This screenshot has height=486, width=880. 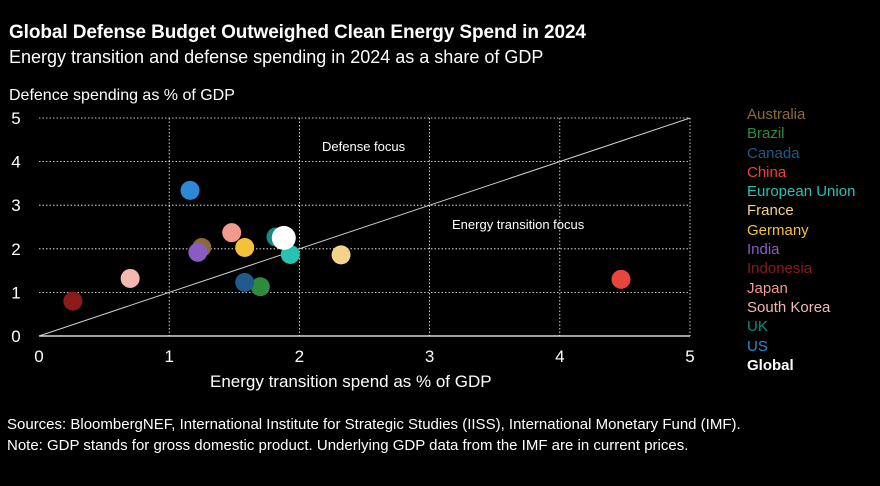 What do you see at coordinates (757, 327) in the screenshot?
I see `legend-item-uk: UK` at bounding box center [757, 327].